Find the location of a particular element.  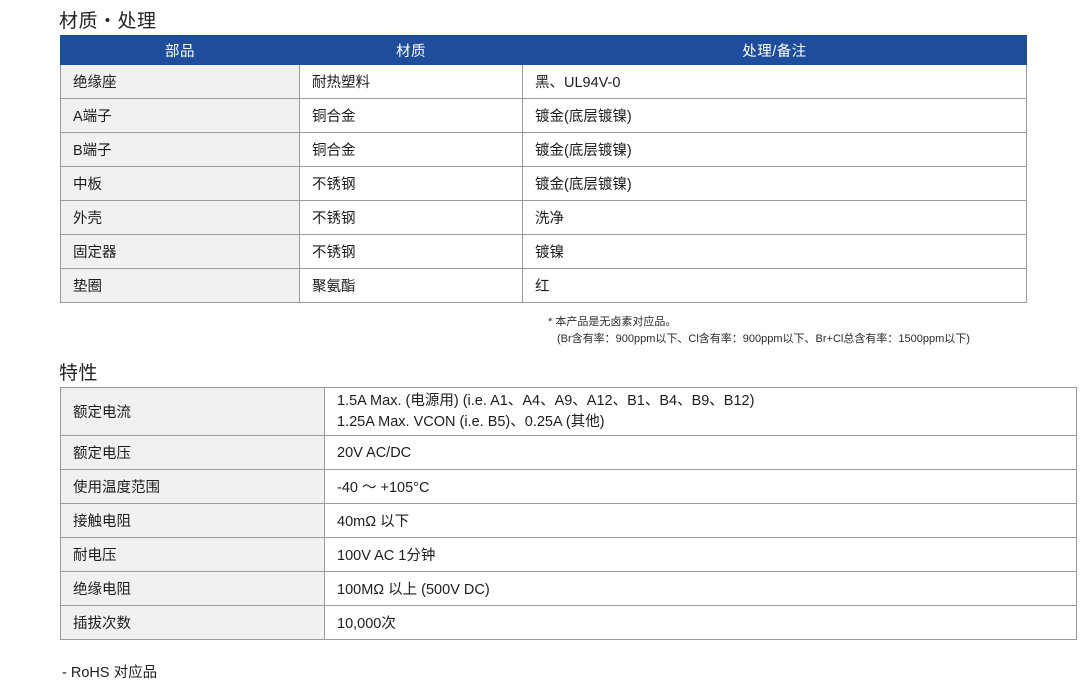

table-row: 耐电压 100V AC 1分钟 is located at coordinates (568, 554).